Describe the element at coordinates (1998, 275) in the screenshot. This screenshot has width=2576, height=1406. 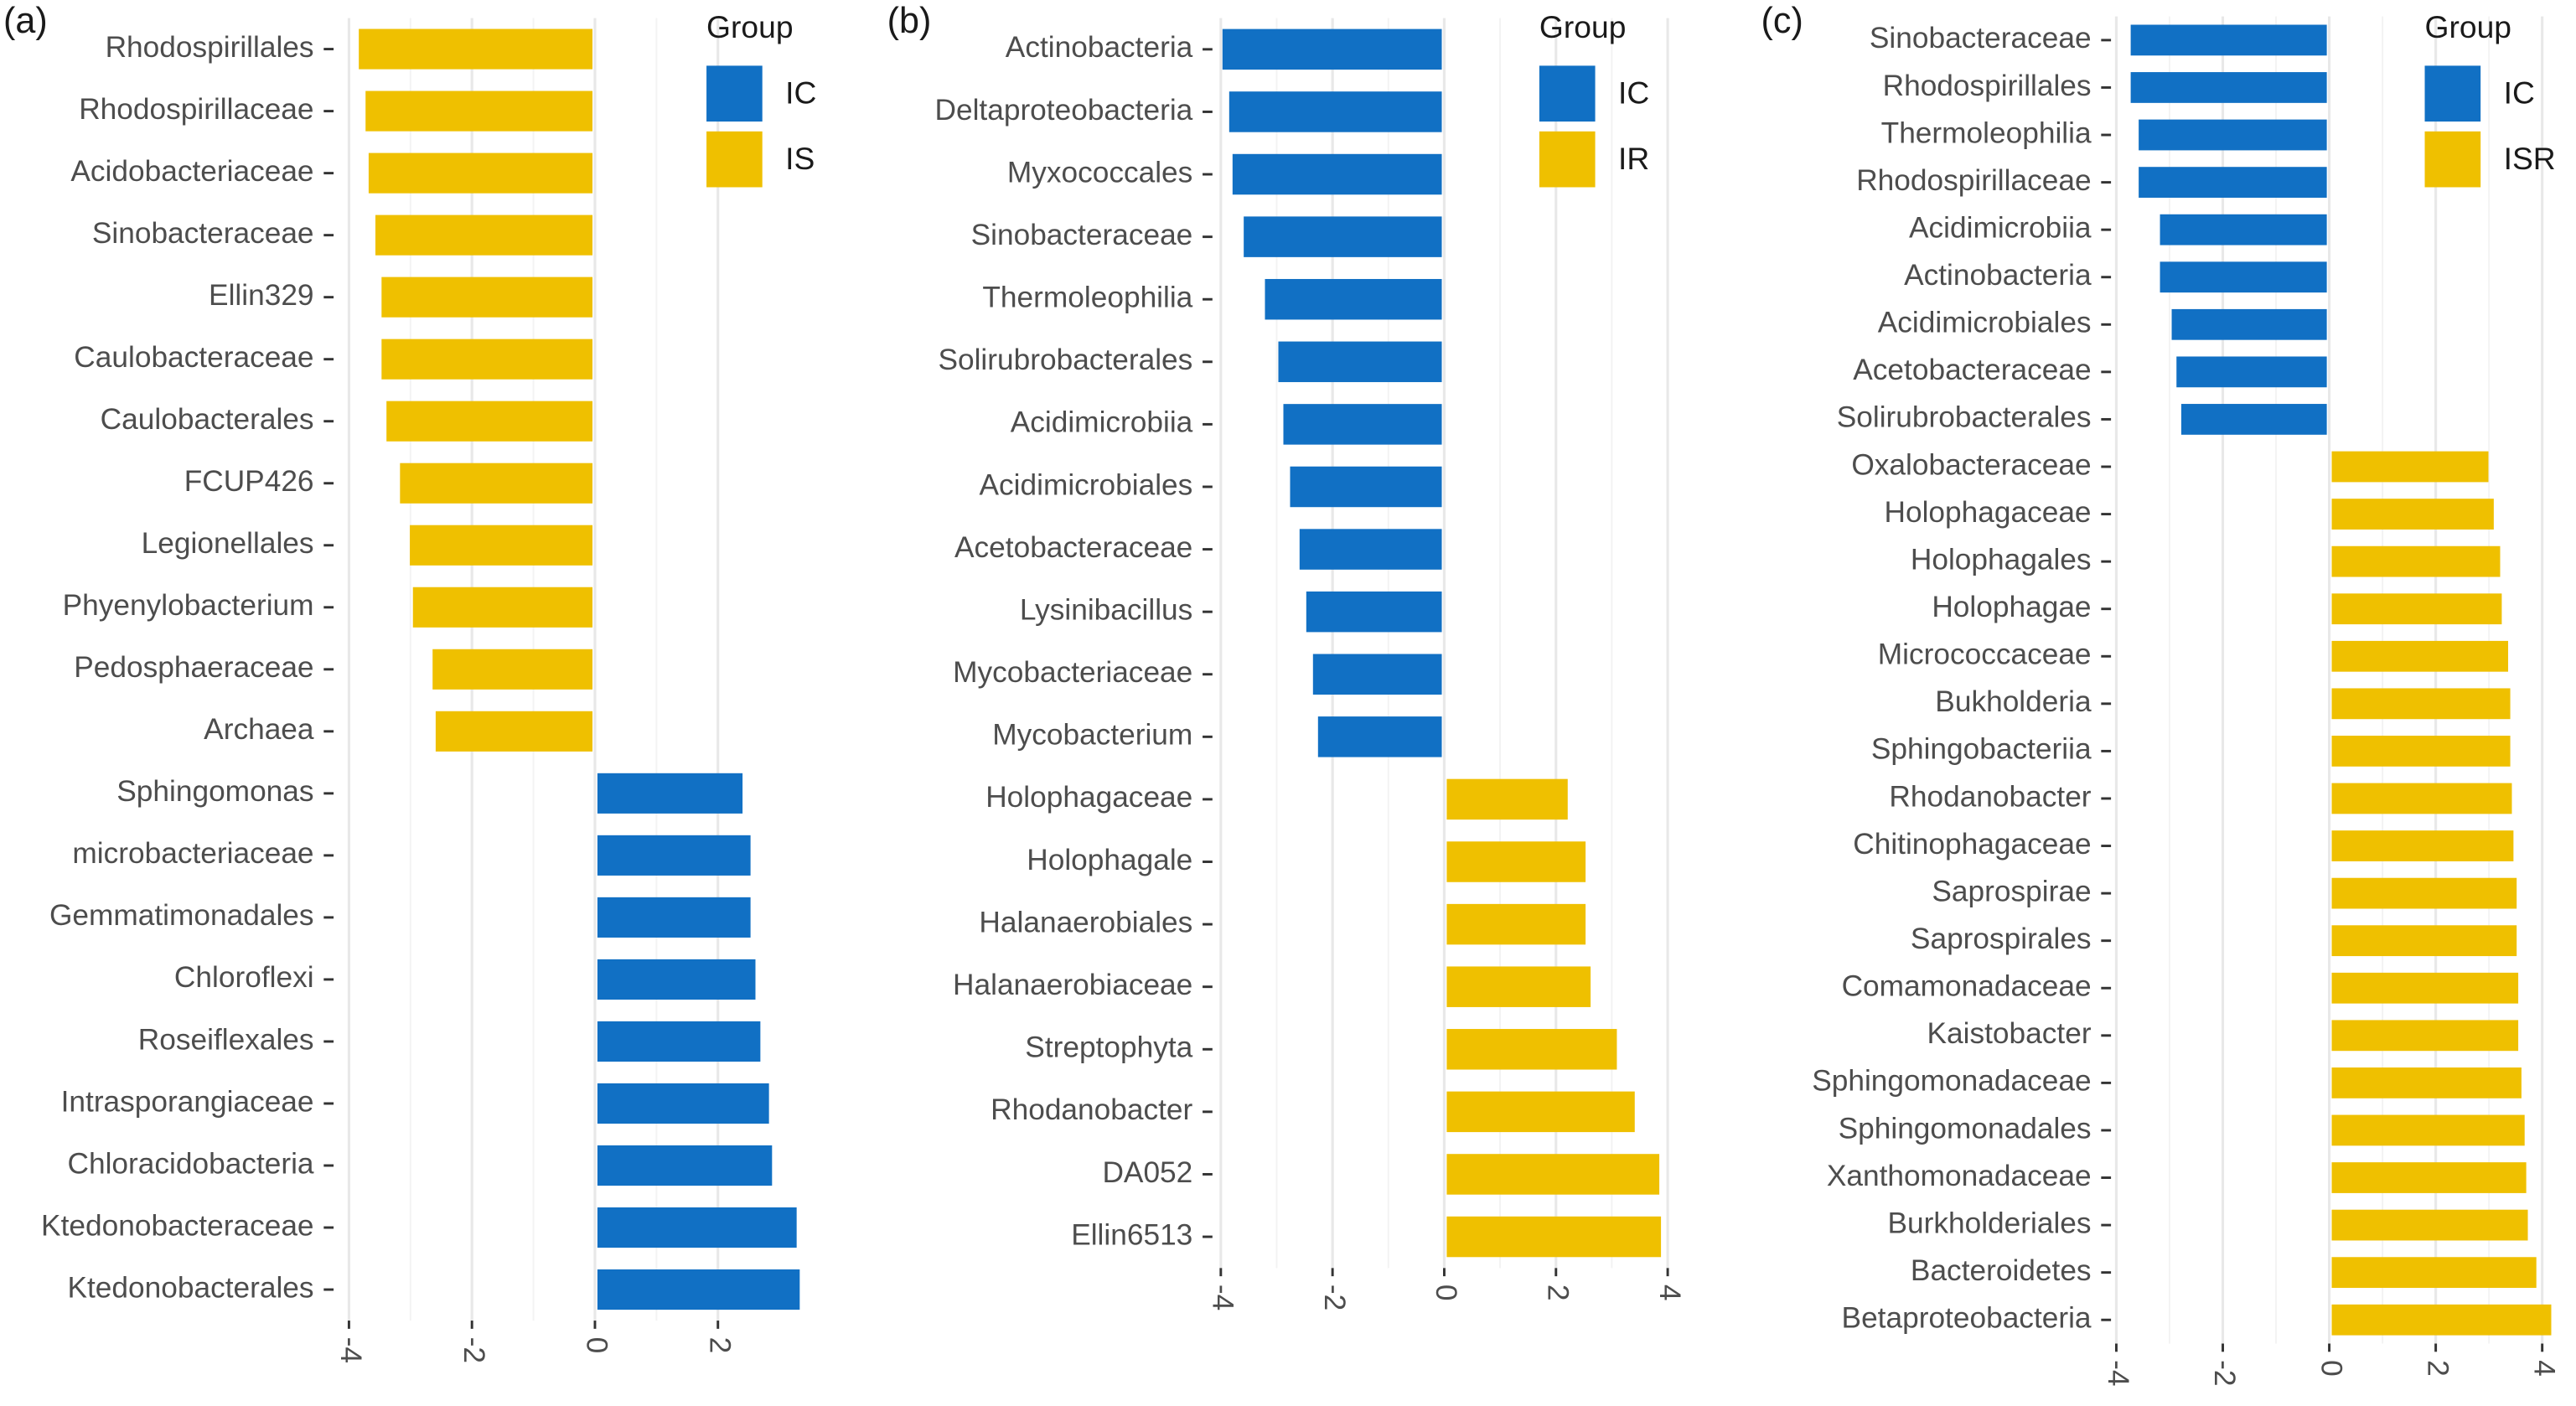
I see `y-tick-label: Actinobacteria` at that location.